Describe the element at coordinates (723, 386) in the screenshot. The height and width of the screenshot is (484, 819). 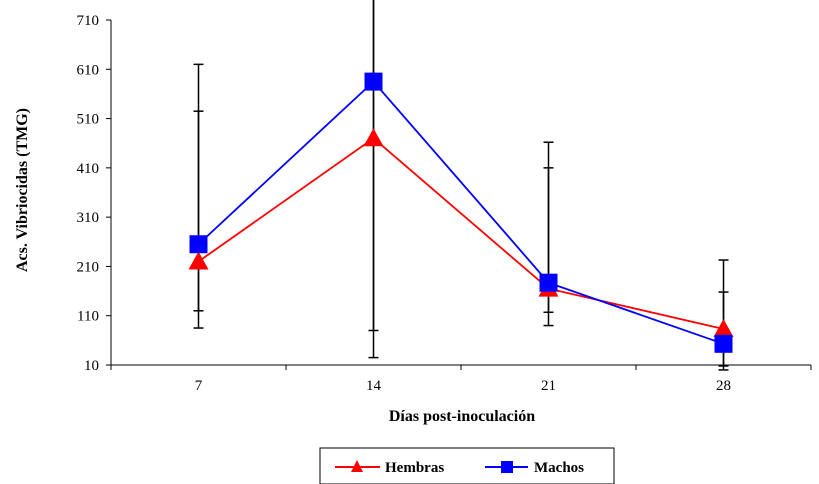
I see `x-tick-label: 28` at that location.